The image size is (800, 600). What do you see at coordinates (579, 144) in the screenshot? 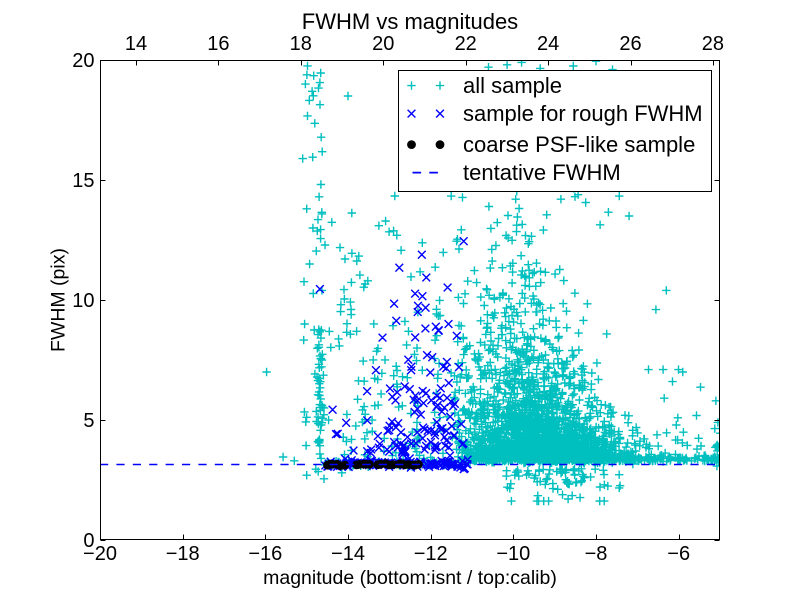
I see `svg-text: coarse PSF-like sample` at bounding box center [579, 144].